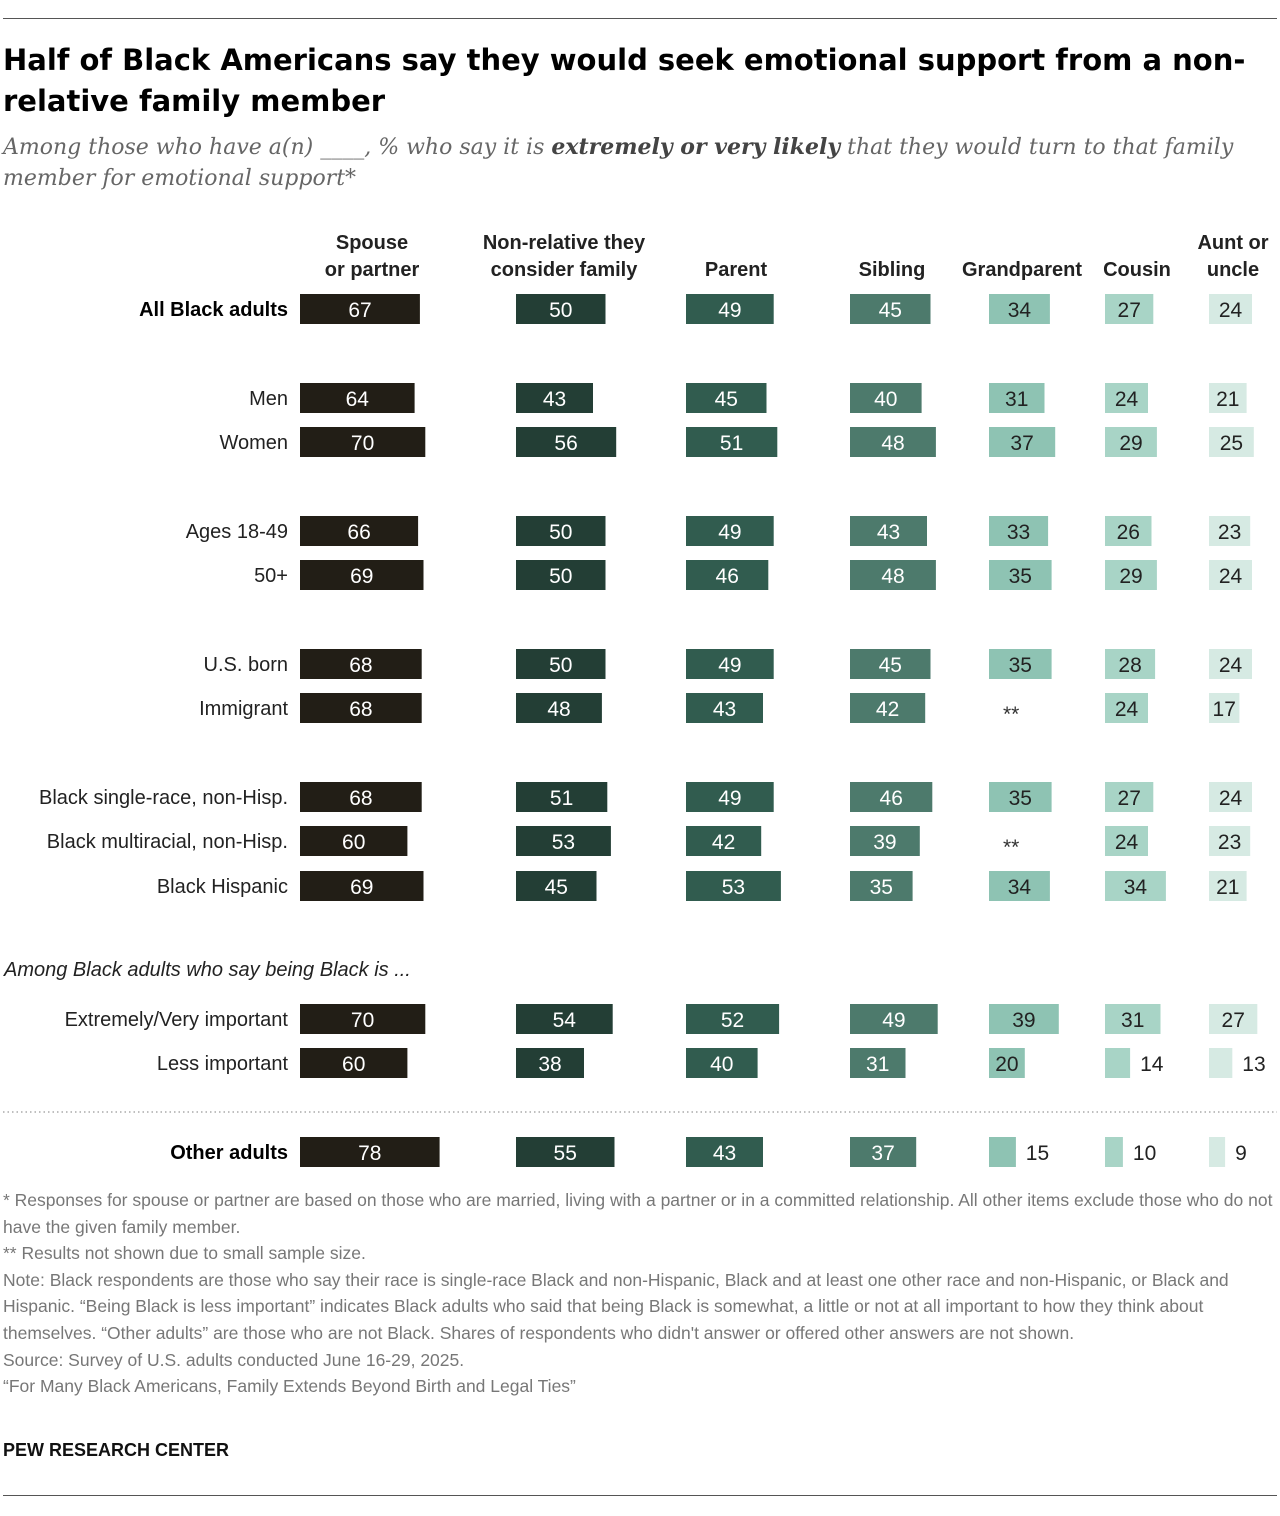  What do you see at coordinates (724, 1153) in the screenshot?
I see `value-label: 43` at bounding box center [724, 1153].